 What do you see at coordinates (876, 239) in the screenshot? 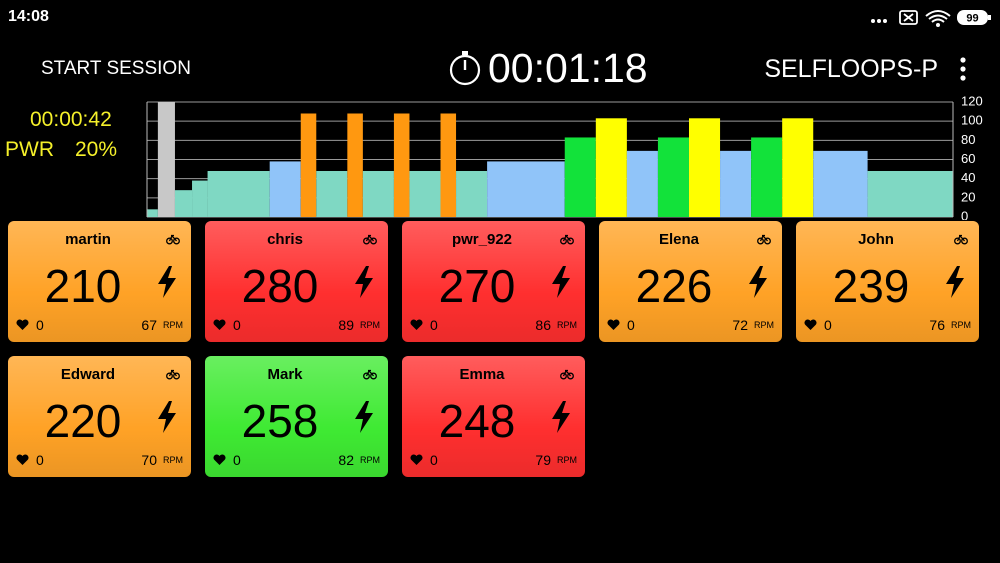
I see `rider-name: John` at bounding box center [876, 239].